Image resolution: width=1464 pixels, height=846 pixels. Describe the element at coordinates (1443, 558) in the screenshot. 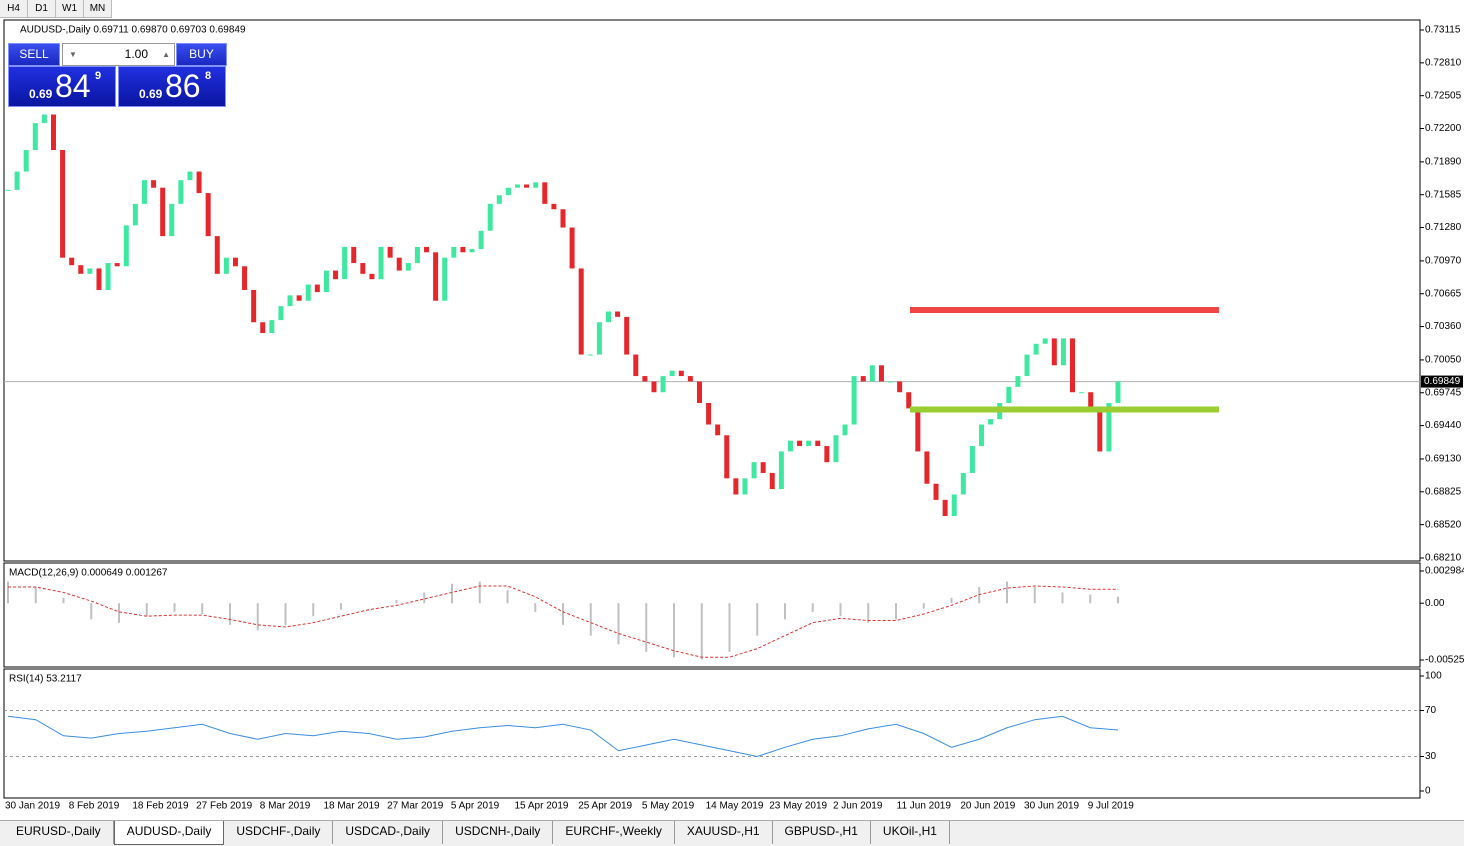

I see `y-tick-label: 0.68210` at that location.